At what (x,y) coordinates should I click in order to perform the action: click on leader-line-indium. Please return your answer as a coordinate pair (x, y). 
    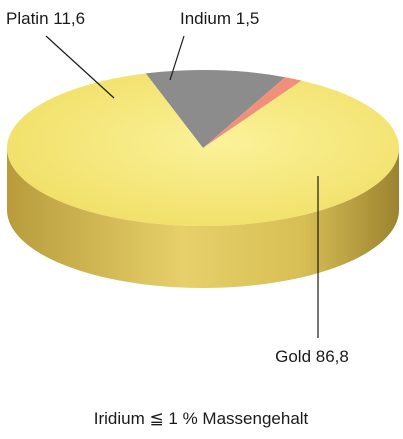
    Looking at the image, I should click on (177, 58).